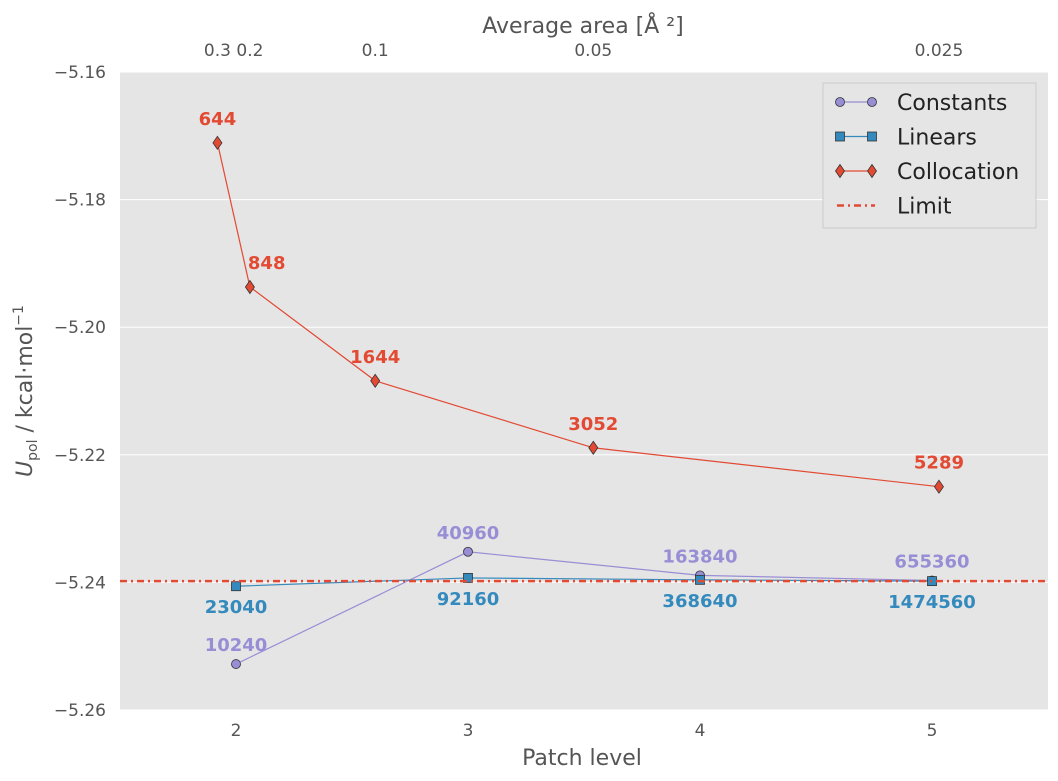 The width and height of the screenshot is (1058, 781). I want to click on top-tick-label: 0.3, so click(217, 51).